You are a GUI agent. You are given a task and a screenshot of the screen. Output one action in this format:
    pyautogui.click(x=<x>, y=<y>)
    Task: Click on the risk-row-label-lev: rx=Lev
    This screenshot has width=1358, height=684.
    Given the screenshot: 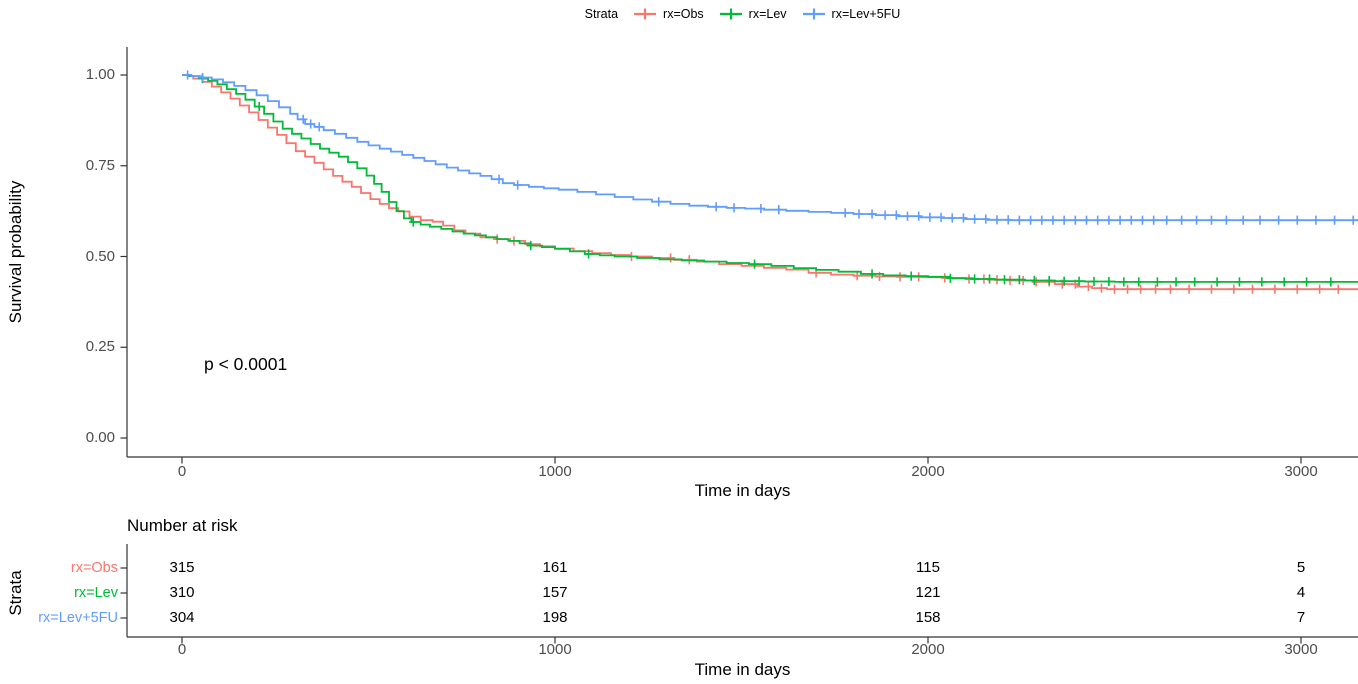 What is the action you would take?
    pyautogui.click(x=96, y=593)
    